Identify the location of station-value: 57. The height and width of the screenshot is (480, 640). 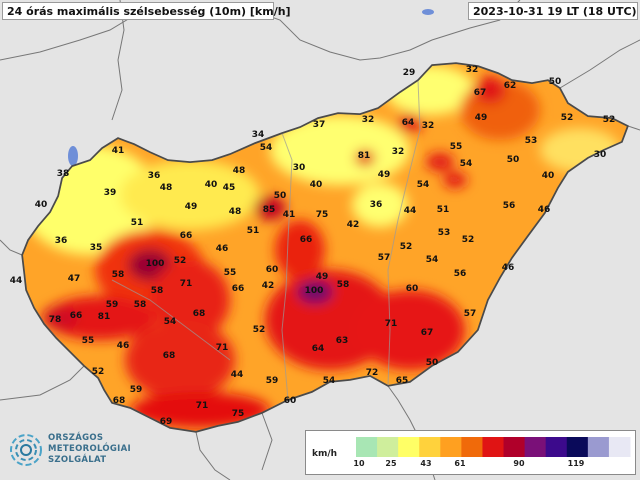
(470, 314).